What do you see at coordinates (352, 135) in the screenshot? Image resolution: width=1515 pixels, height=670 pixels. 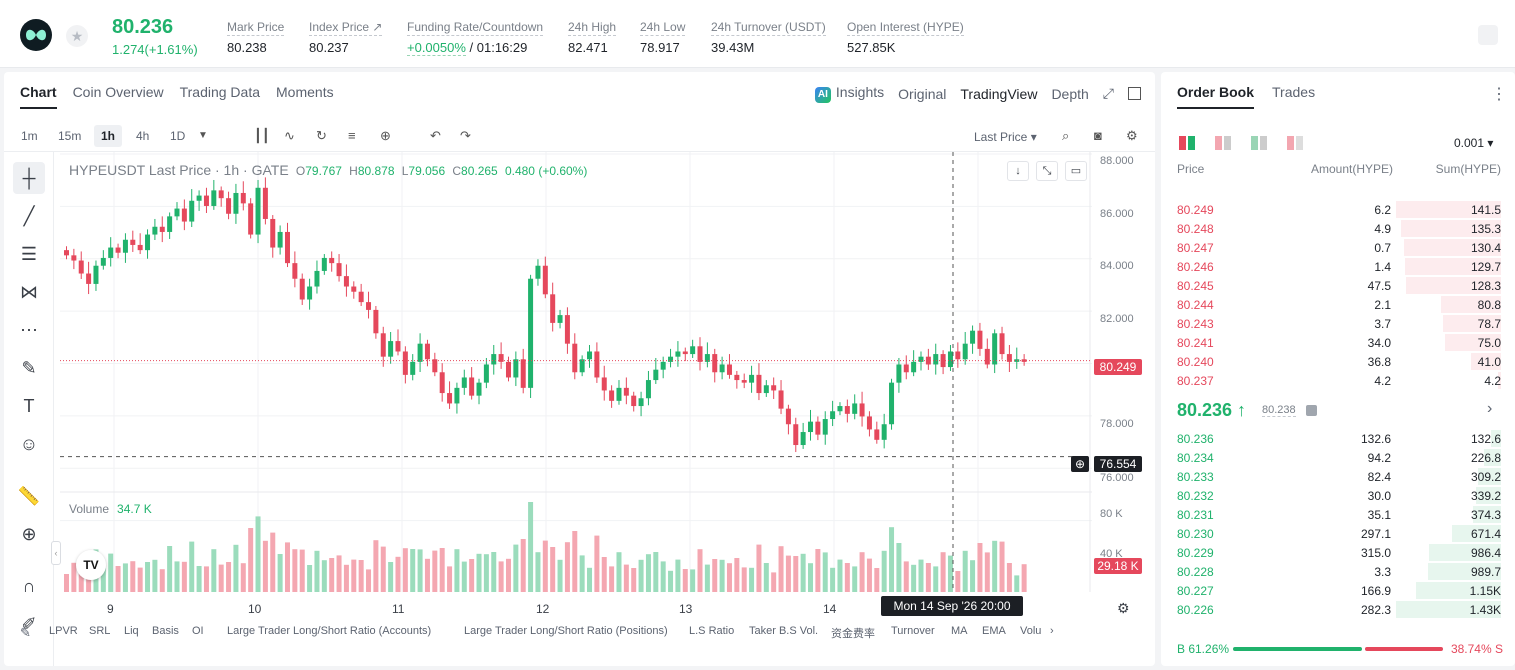 I see `templates-icon: ≡` at bounding box center [352, 135].